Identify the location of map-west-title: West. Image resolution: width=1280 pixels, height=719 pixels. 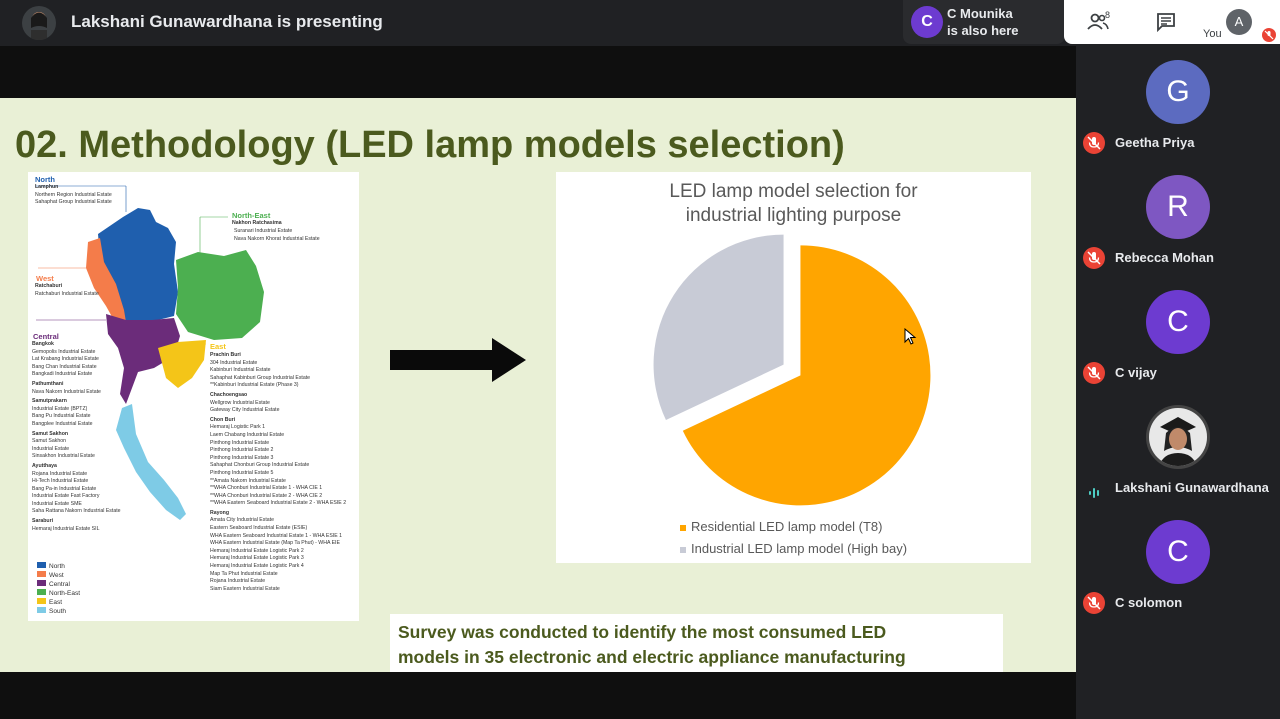
(45, 278).